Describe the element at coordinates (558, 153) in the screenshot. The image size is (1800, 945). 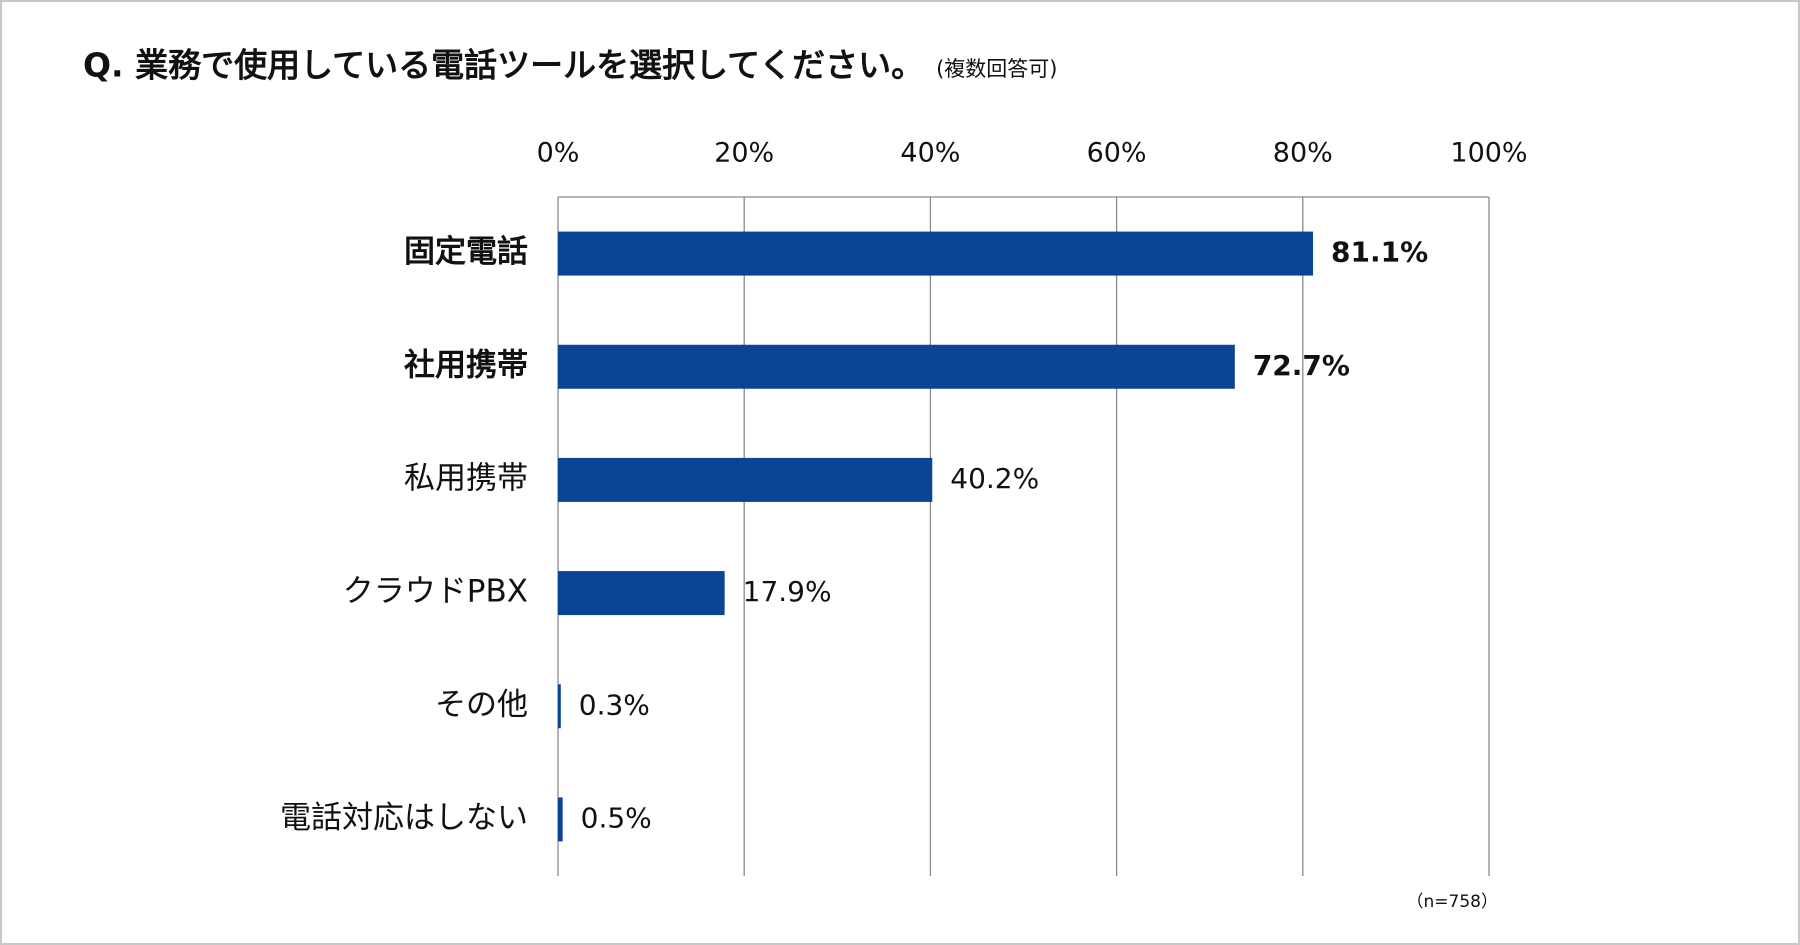
I see `x-tick-label: 0%` at that location.